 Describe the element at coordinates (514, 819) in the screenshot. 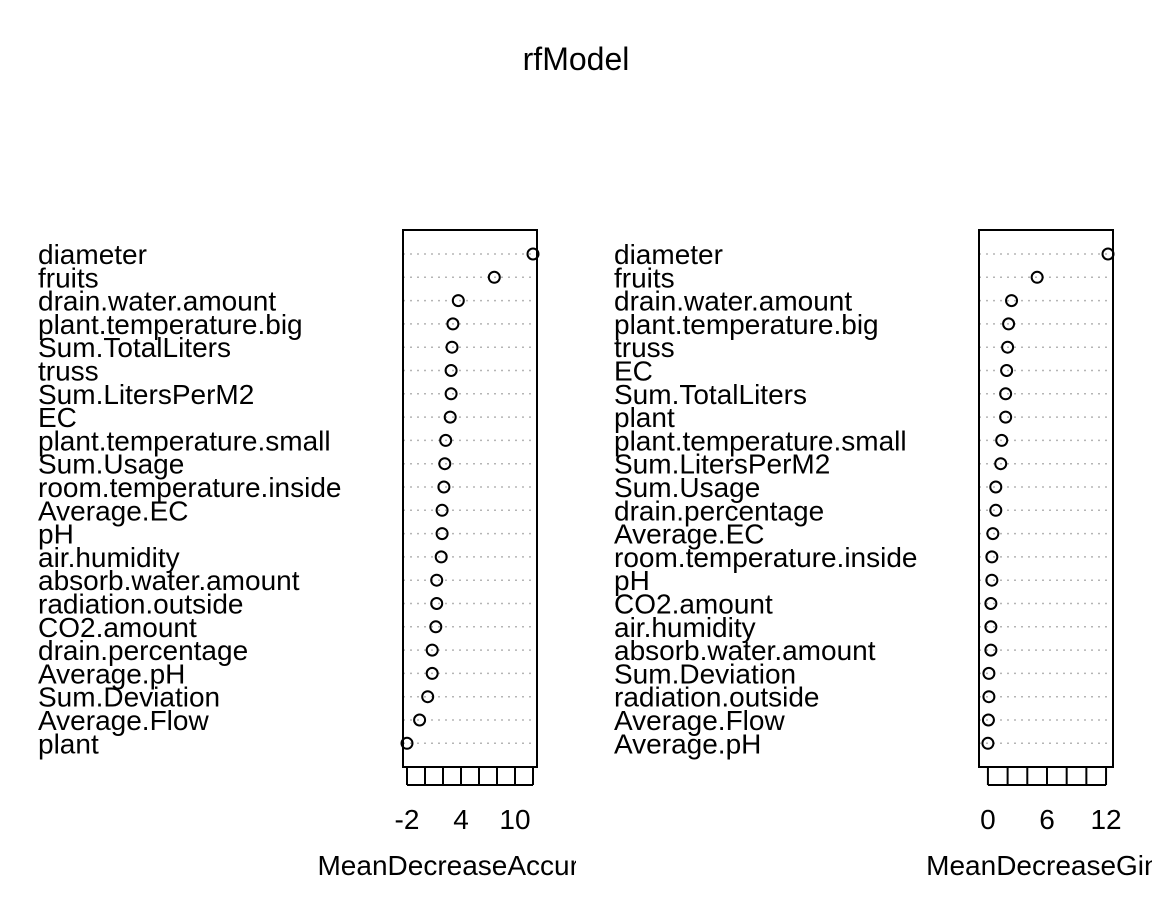

I see `tick-label: 10` at that location.